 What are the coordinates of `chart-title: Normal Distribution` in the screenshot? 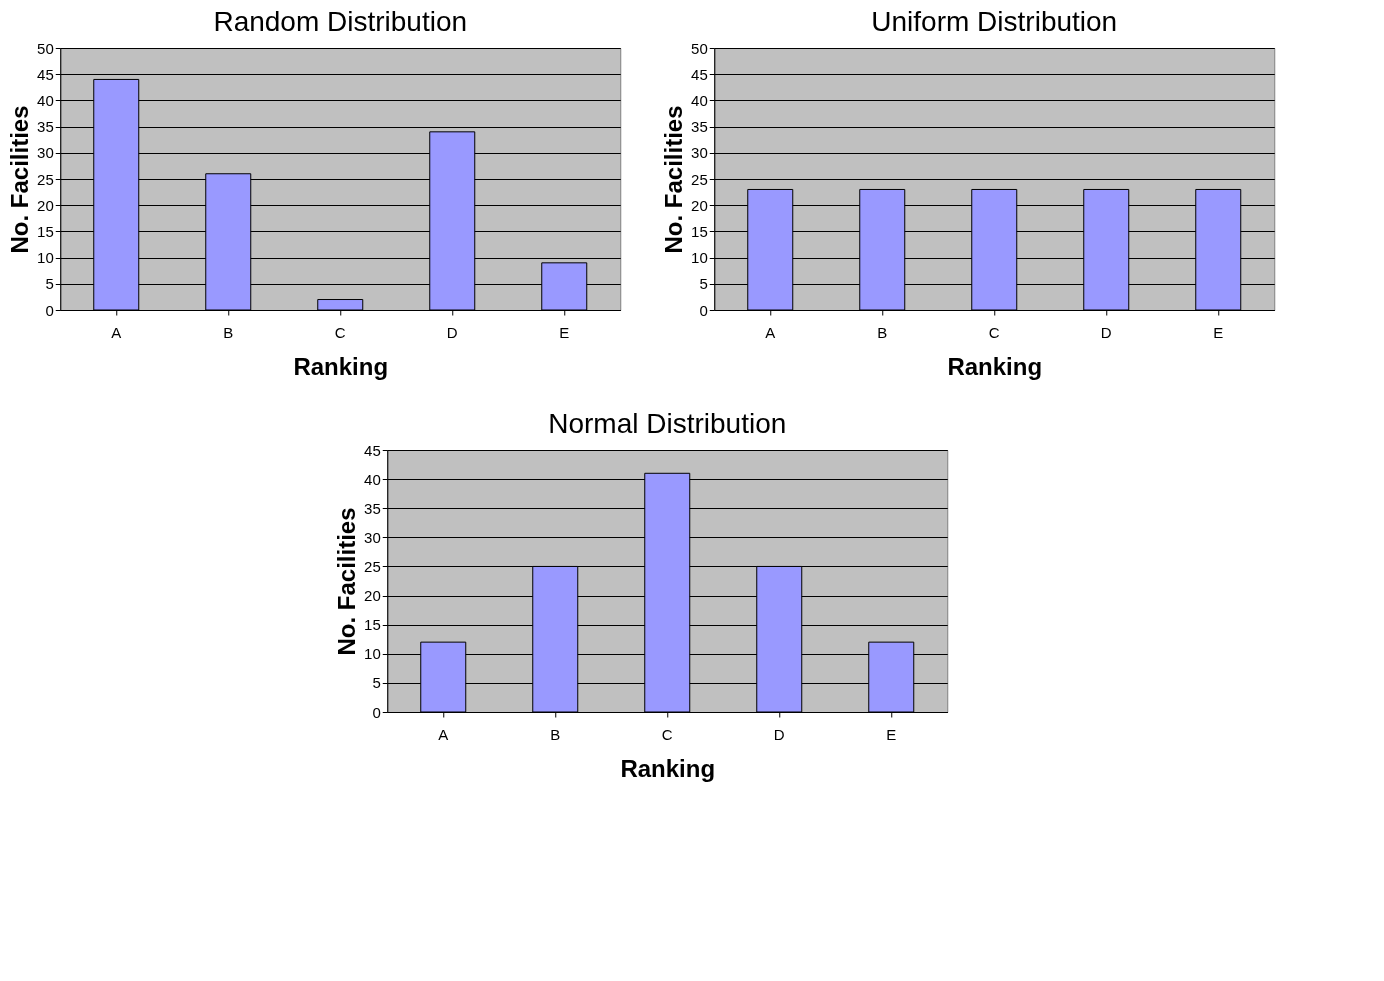 It's located at (667, 423).